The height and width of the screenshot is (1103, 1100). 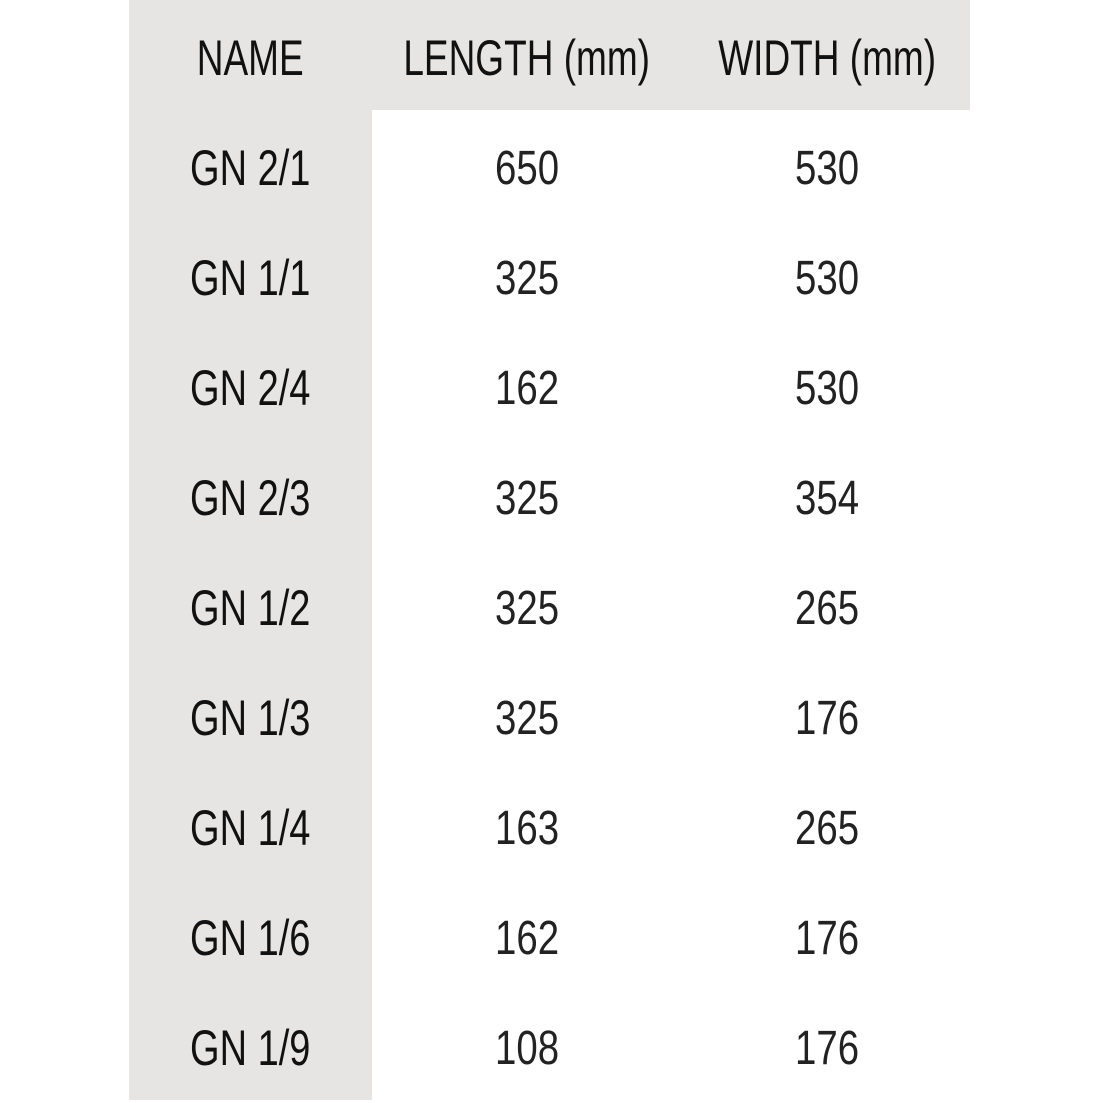 I want to click on row-name: GN 2/3, so click(x=250, y=498).